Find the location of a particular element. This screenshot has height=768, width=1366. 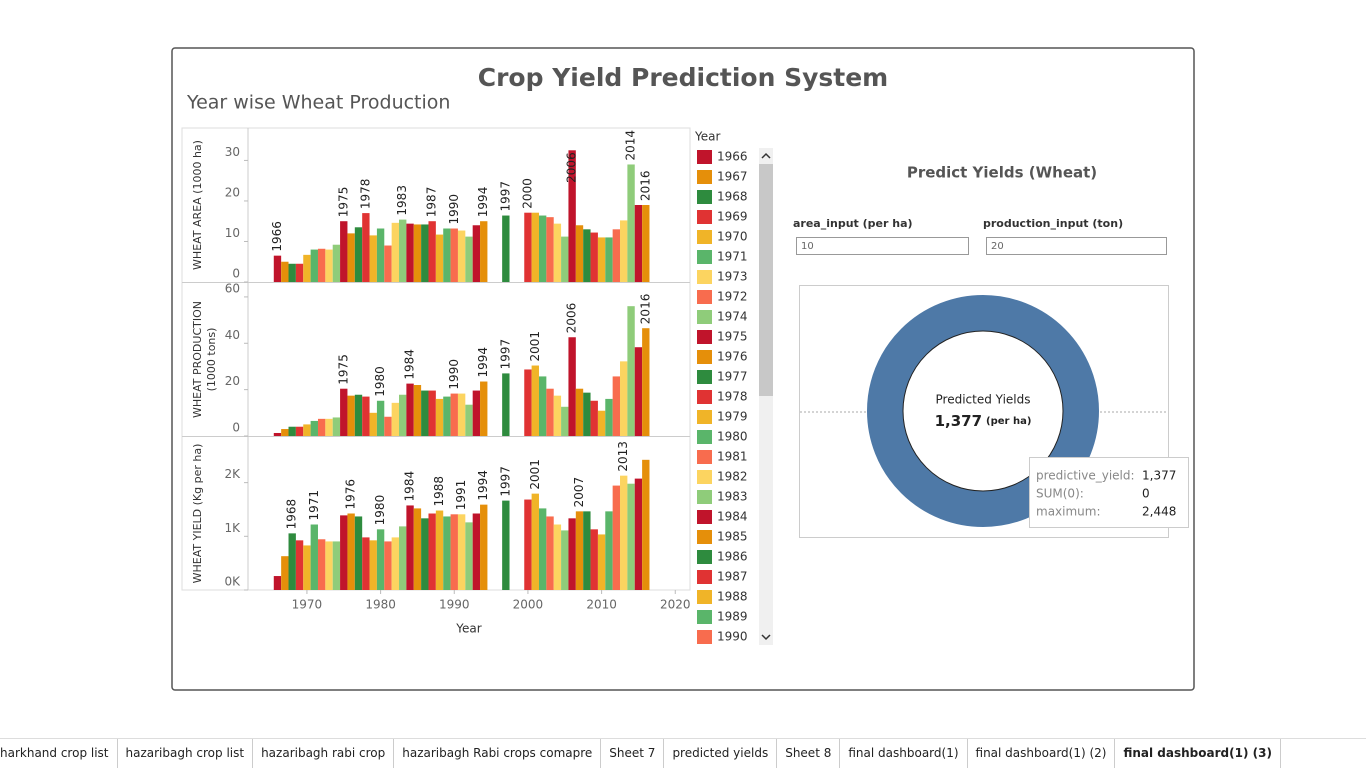

x-tick-label: 1990 is located at coordinates (454, 605).